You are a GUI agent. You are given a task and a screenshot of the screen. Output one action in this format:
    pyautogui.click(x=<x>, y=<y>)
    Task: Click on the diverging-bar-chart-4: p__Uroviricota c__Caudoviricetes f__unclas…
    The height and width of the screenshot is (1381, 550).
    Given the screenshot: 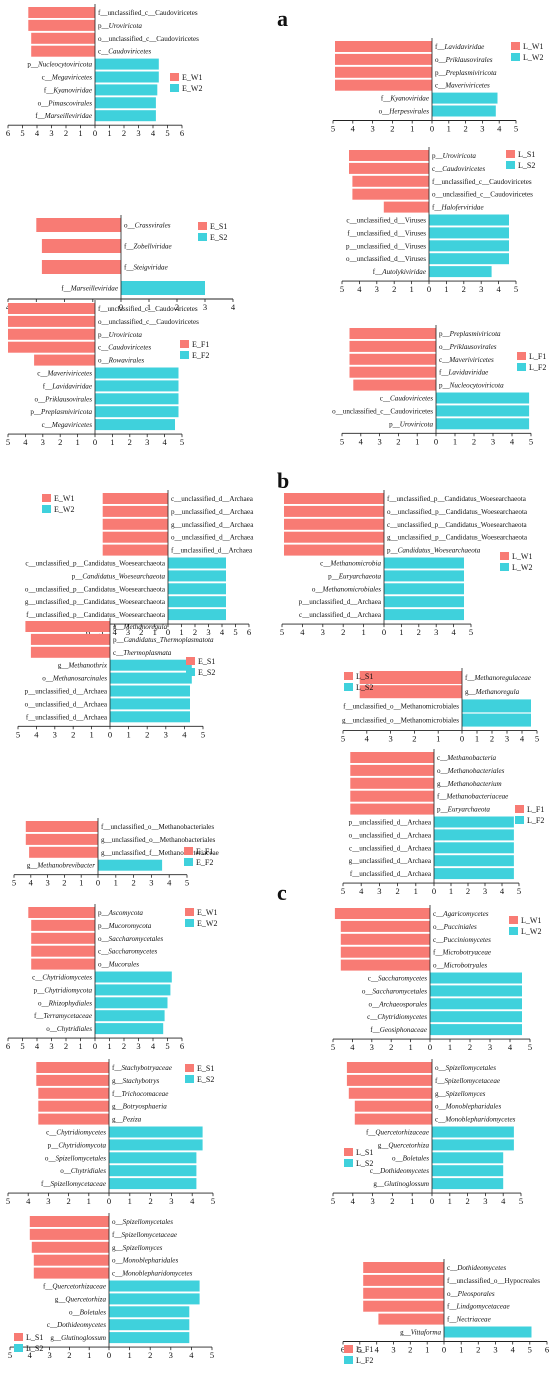 What is the action you would take?
    pyautogui.click(x=437, y=220)
    